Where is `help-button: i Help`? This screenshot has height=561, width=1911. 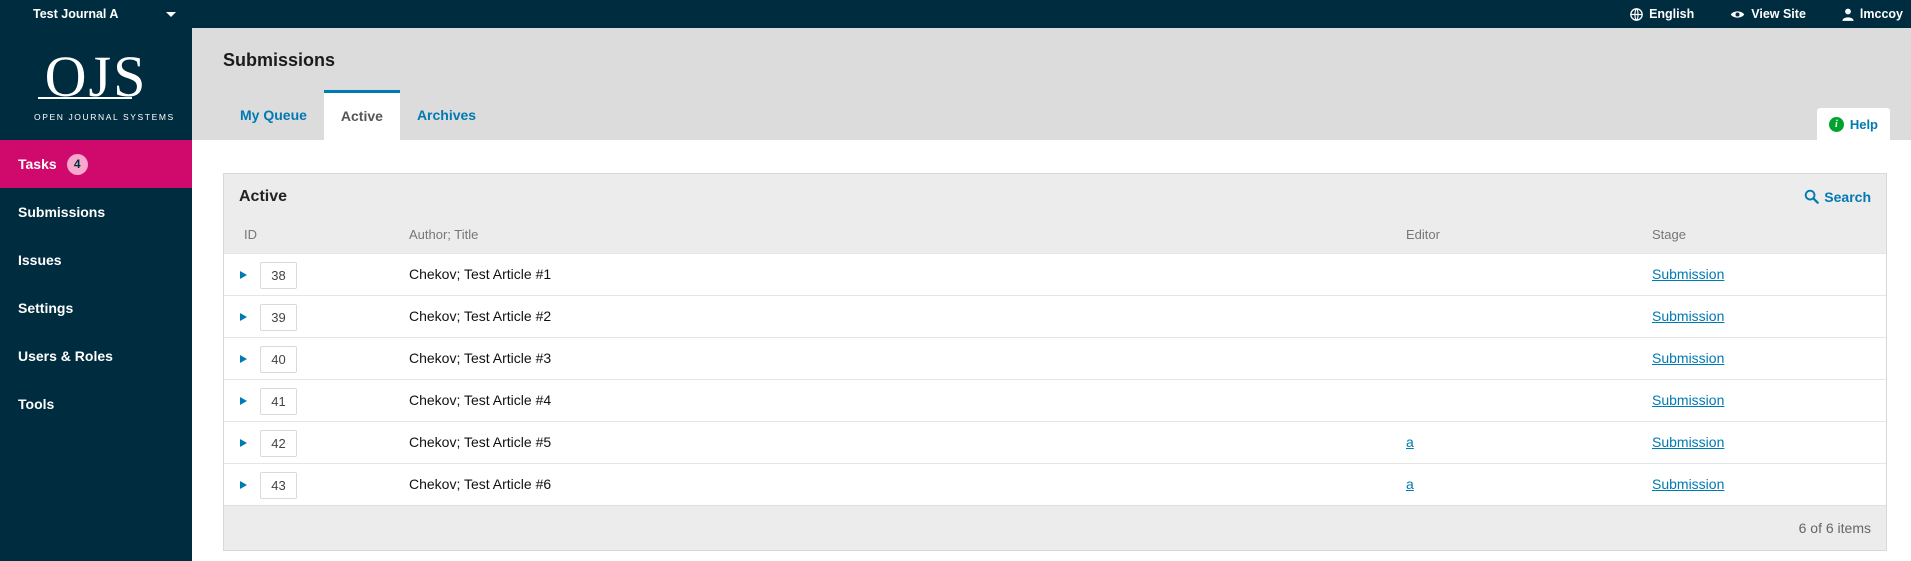 help-button: i Help is located at coordinates (1853, 124).